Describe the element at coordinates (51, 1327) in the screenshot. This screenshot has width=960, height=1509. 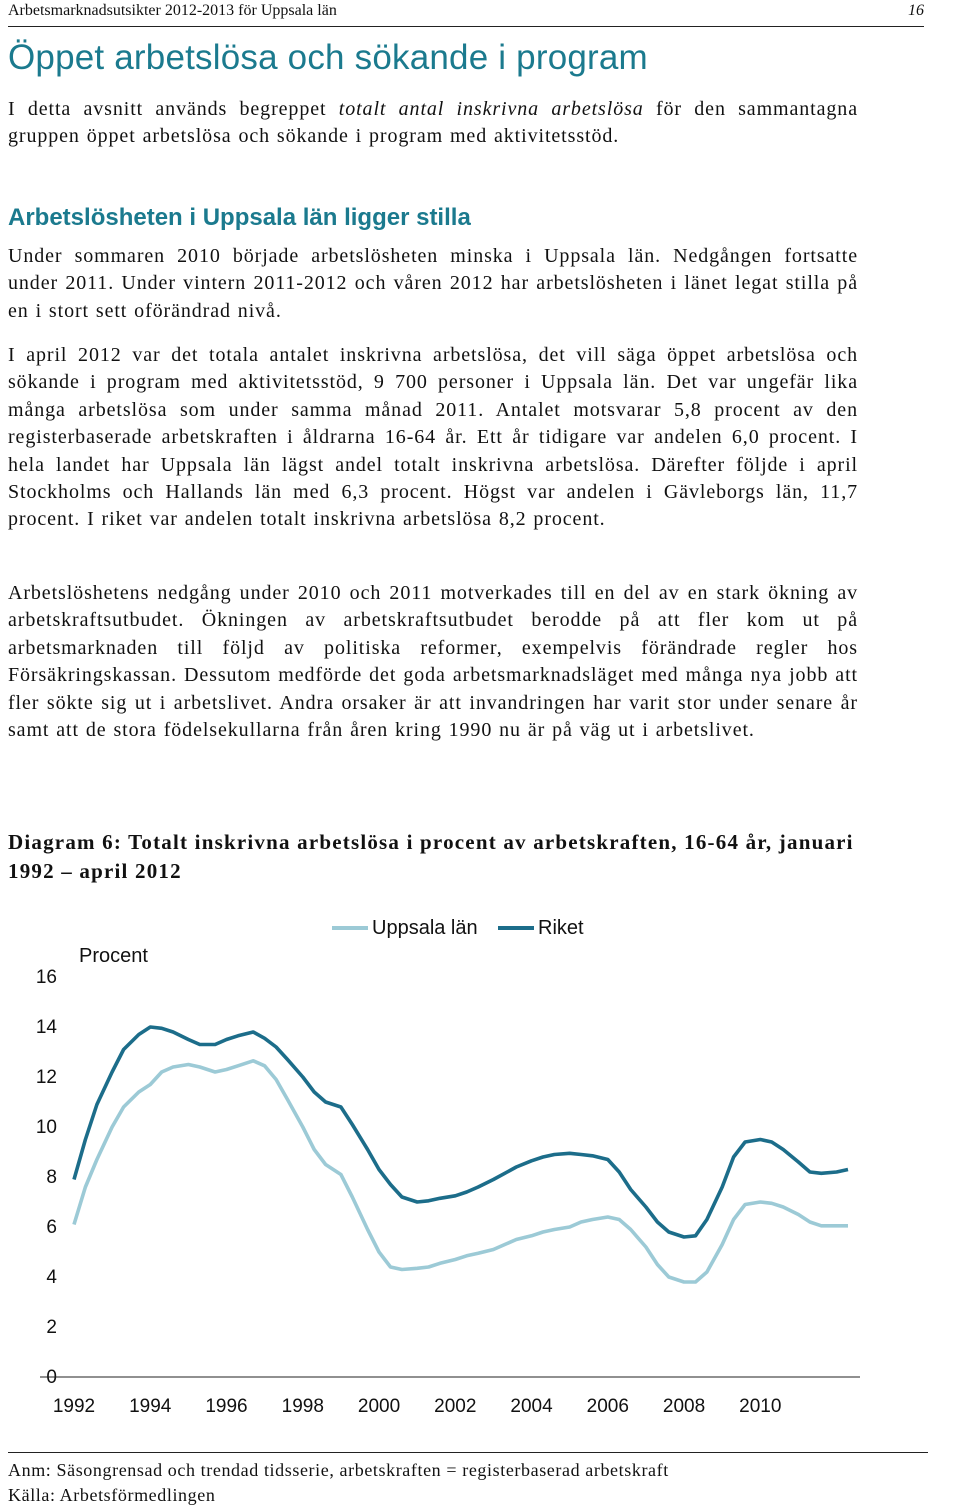
I see `y-tick-label: 2` at that location.